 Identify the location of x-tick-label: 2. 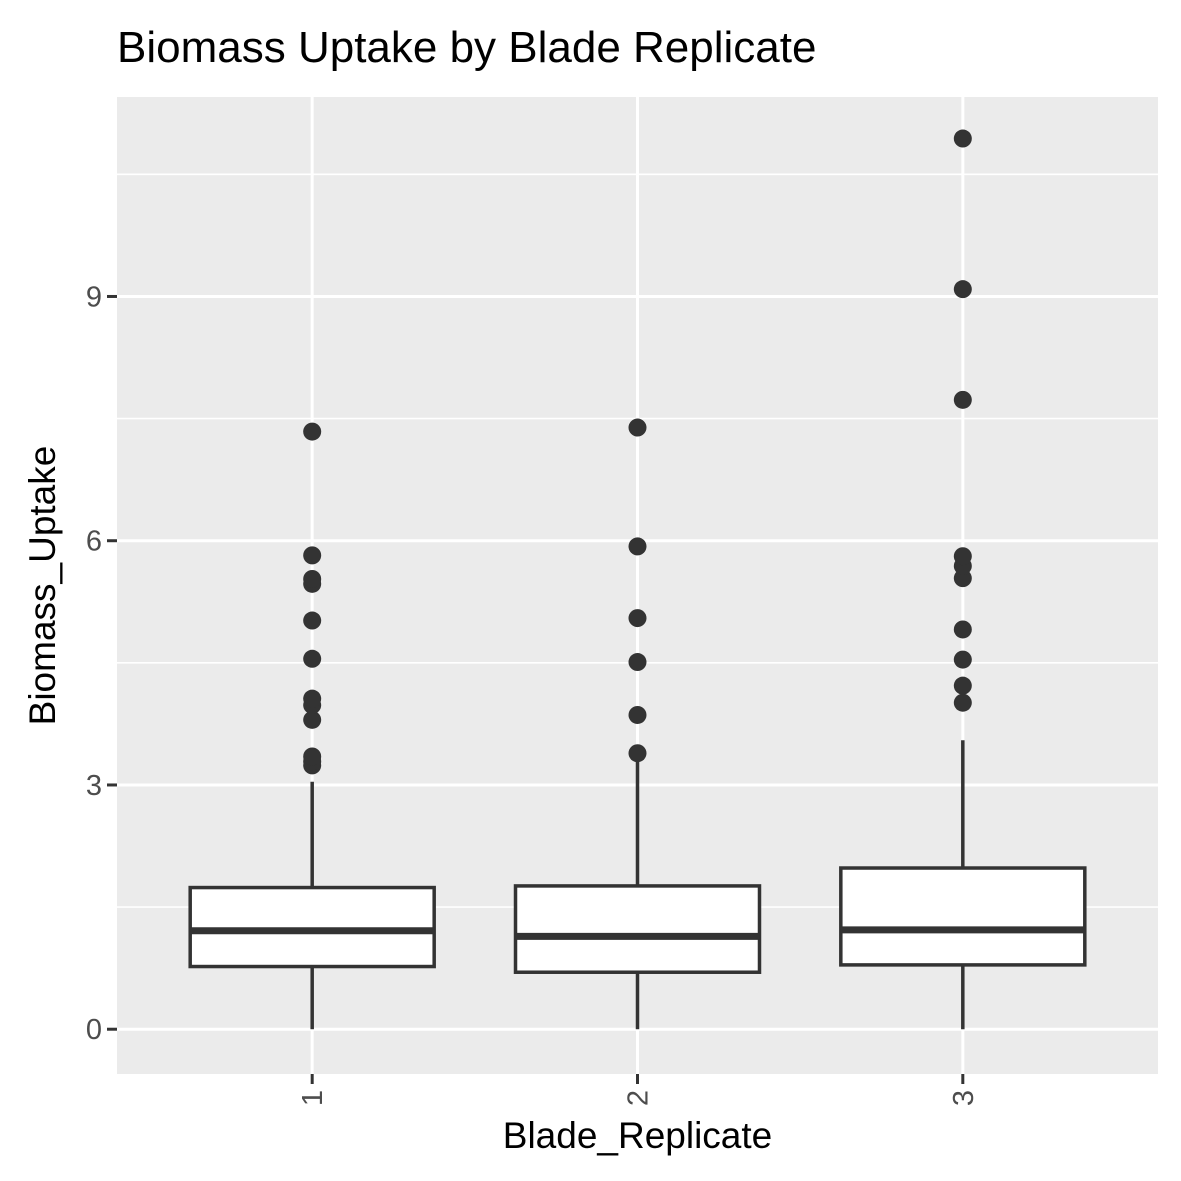
(639, 1098).